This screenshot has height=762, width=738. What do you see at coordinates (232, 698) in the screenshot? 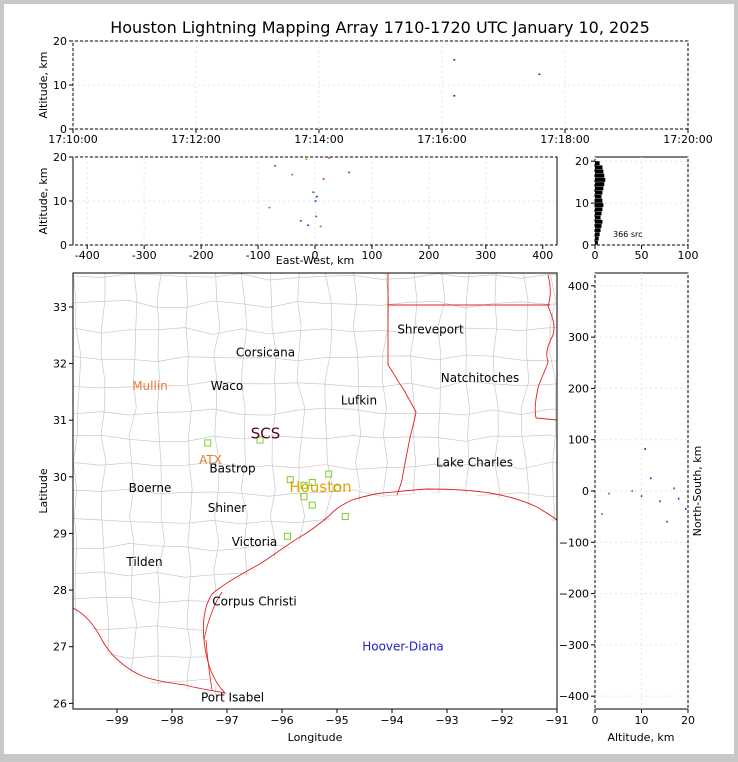
I see `city-label: Port Isabel` at bounding box center [232, 698].